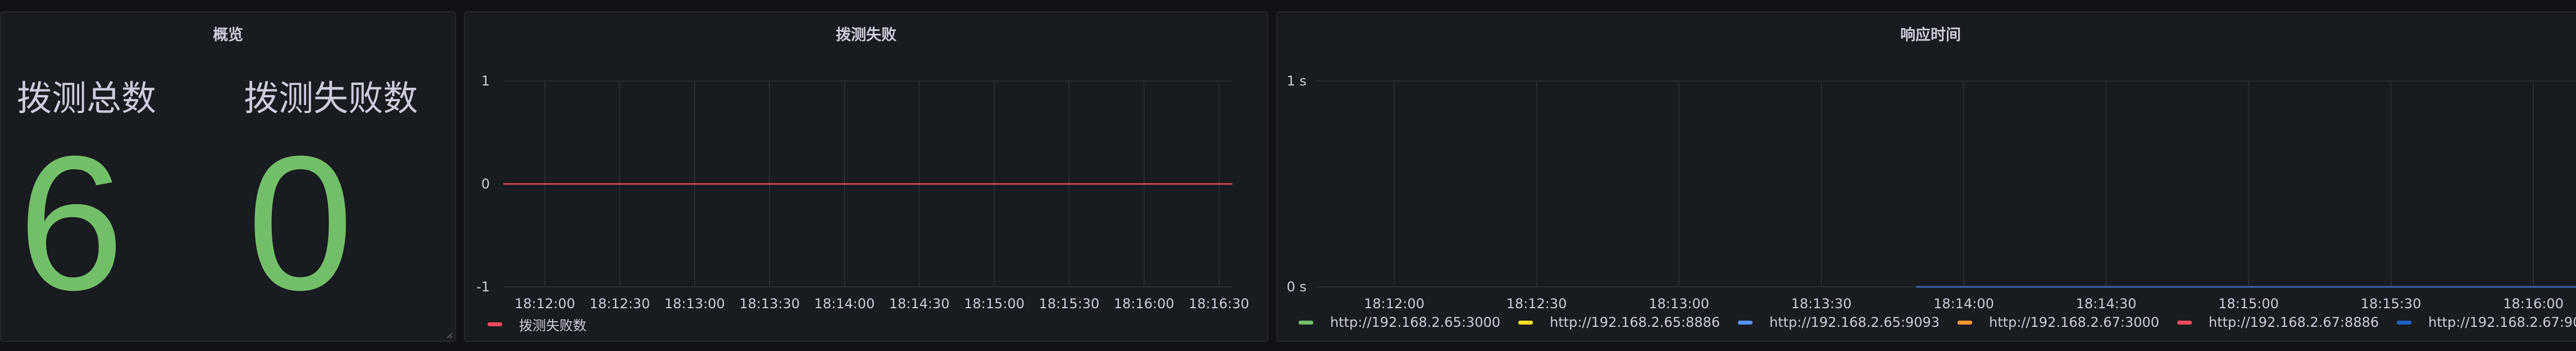 Image resolution: width=2576 pixels, height=351 pixels. What do you see at coordinates (2294, 322) in the screenshot?
I see `legend-label: http://192.168.2.67:8886` at bounding box center [2294, 322].